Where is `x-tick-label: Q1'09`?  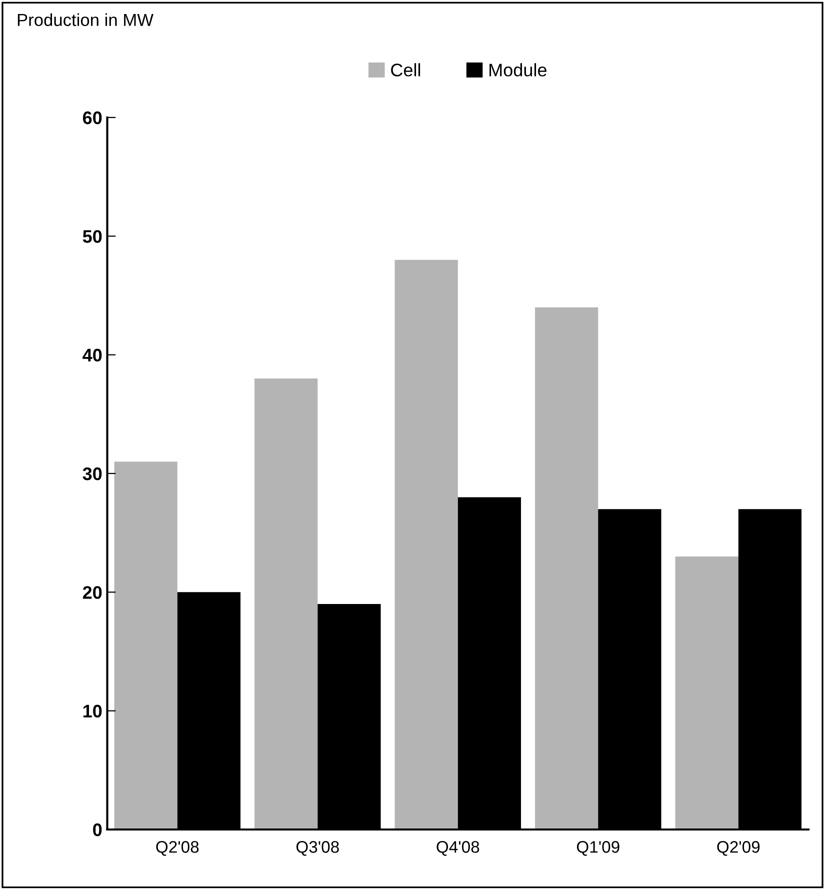
x-tick-label: Q1'09 is located at coordinates (598, 848).